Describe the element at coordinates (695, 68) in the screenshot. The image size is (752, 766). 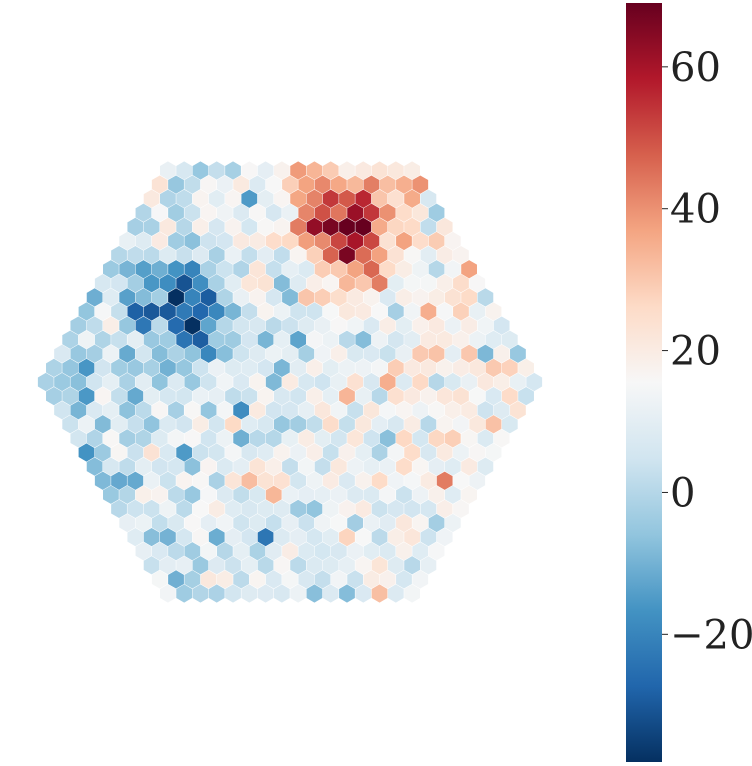
I see `colorbar-tick-label: 60` at that location.